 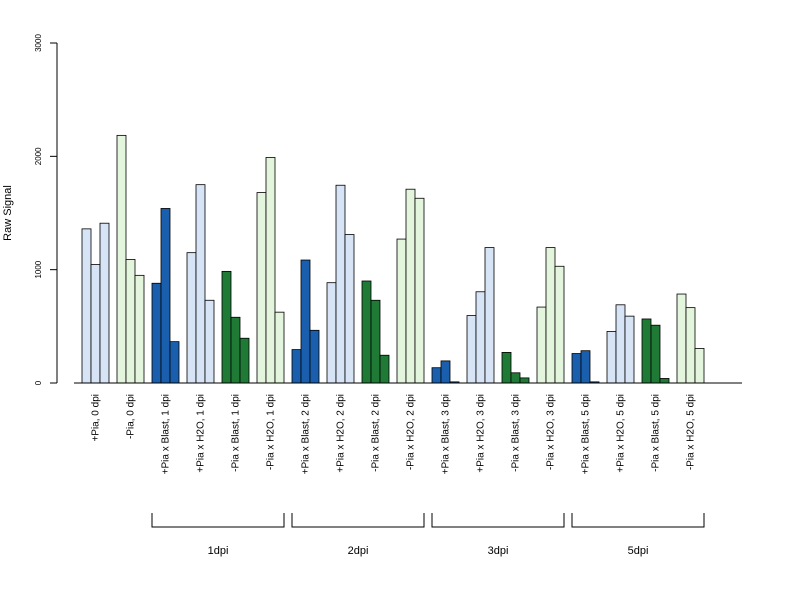 I want to click on x-tick-label: +Pia x H2O, 2 dpi, so click(x=341, y=433).